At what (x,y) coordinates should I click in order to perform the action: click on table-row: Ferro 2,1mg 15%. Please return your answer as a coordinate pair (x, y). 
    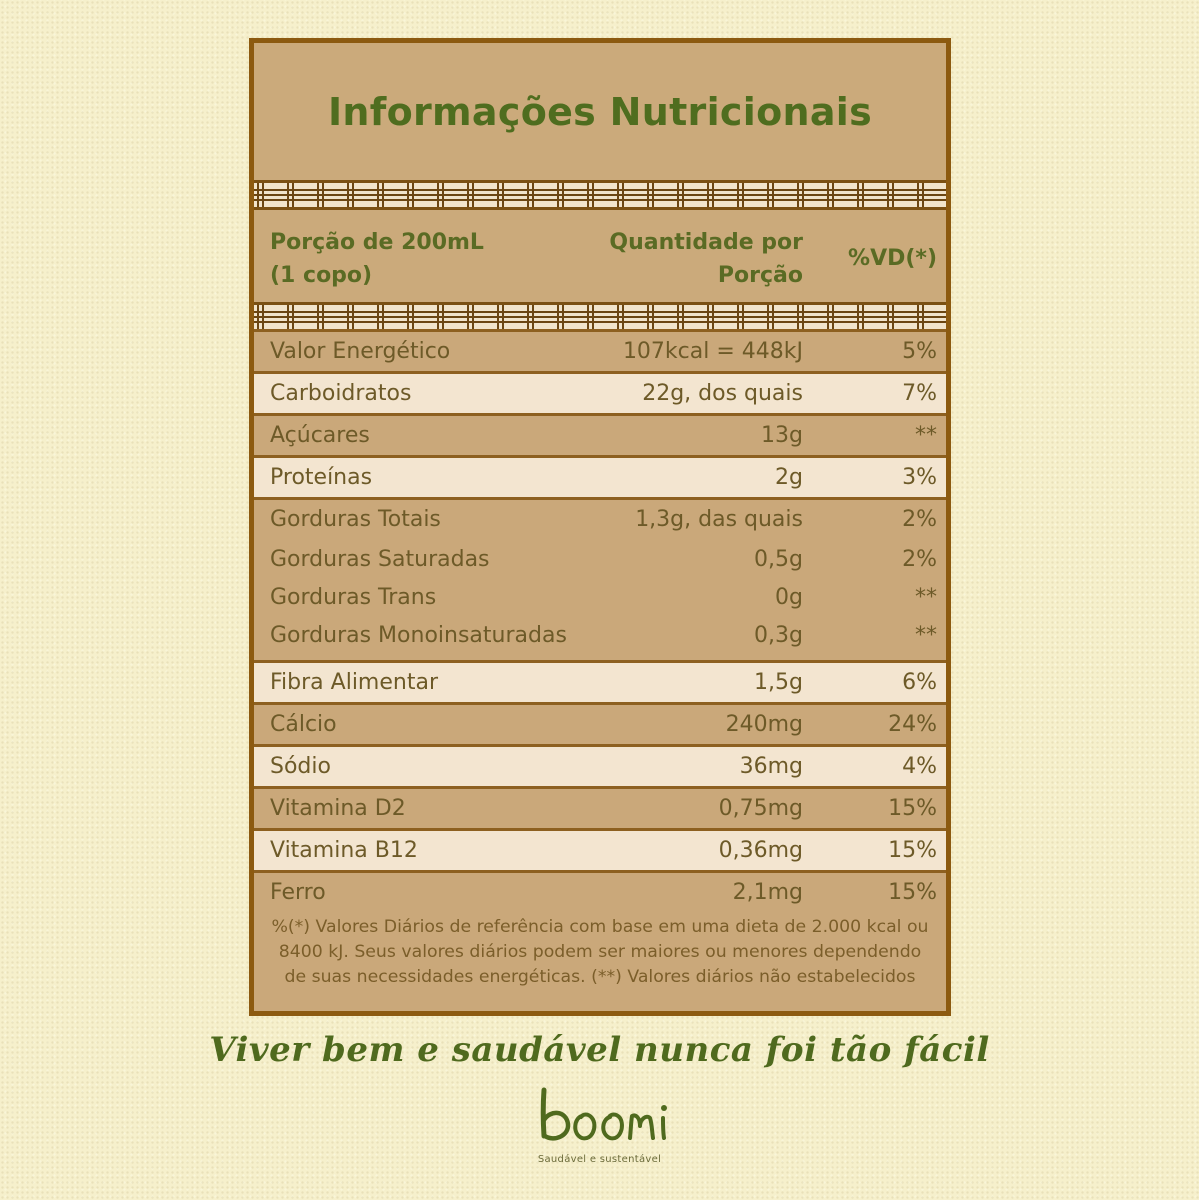
    Looking at the image, I should click on (600, 892).